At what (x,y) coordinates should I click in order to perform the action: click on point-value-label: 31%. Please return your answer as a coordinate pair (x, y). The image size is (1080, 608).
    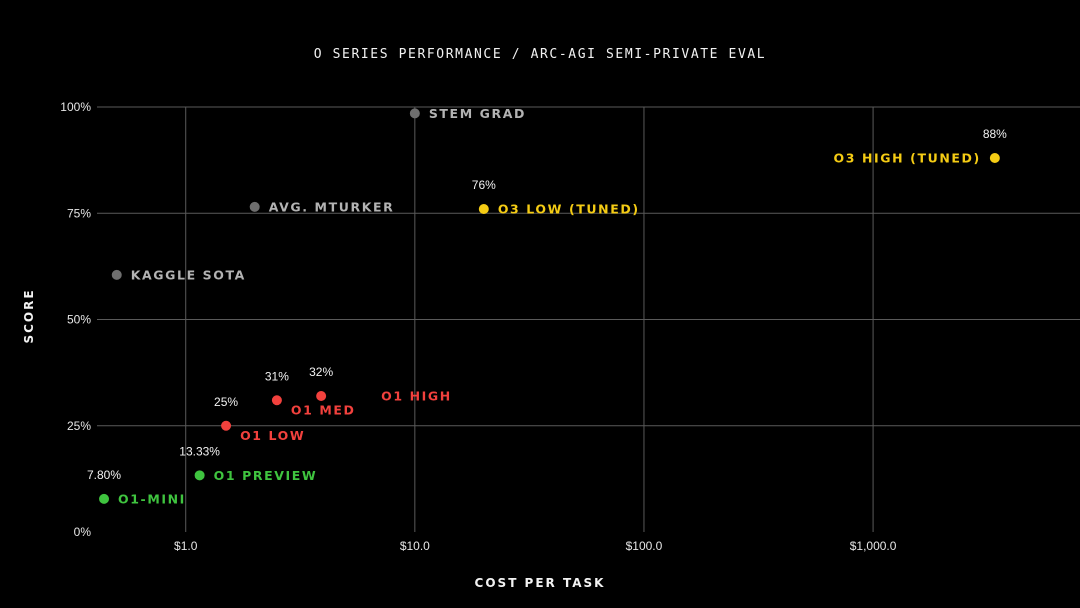
    Looking at the image, I should click on (277, 376).